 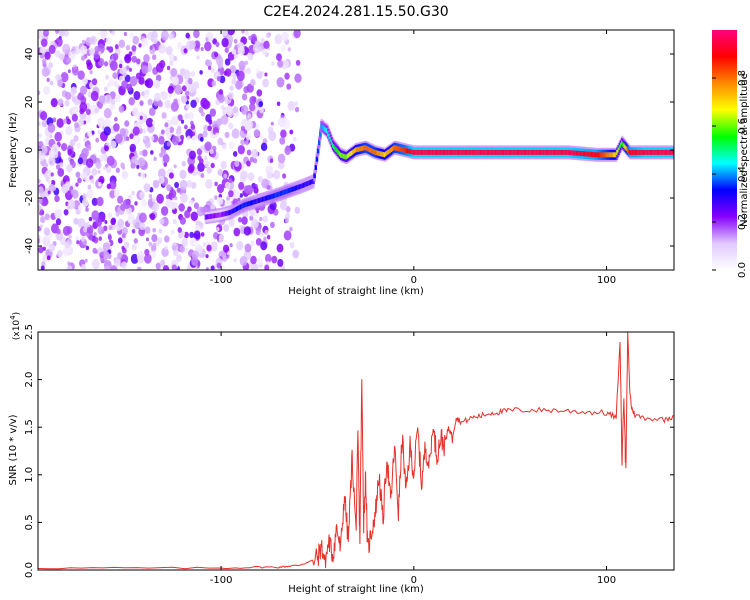 What do you see at coordinates (414, 580) in the screenshot?
I see `x-tick-label: 0` at bounding box center [414, 580].